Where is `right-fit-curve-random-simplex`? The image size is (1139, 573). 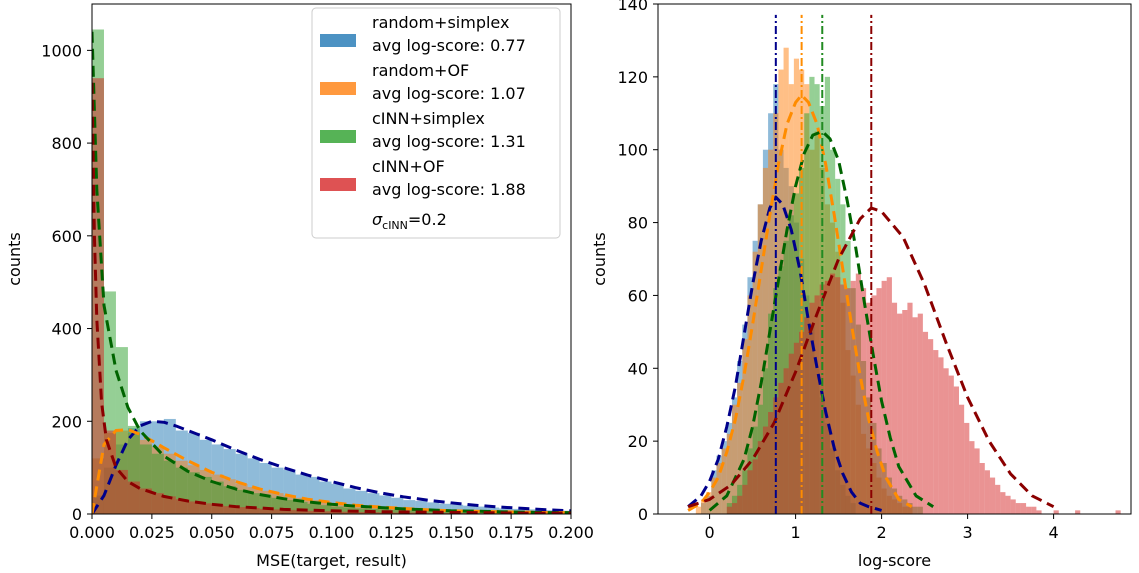 right-fit-curve-random-simplex is located at coordinates (785, 353).